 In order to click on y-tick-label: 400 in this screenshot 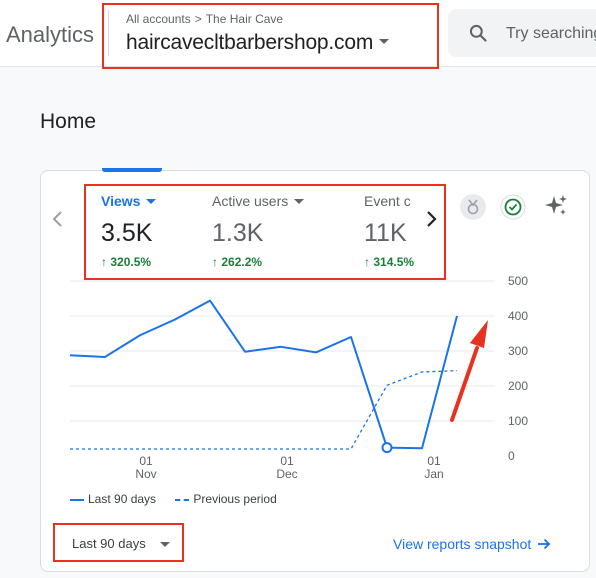, I will do `click(518, 316)`.